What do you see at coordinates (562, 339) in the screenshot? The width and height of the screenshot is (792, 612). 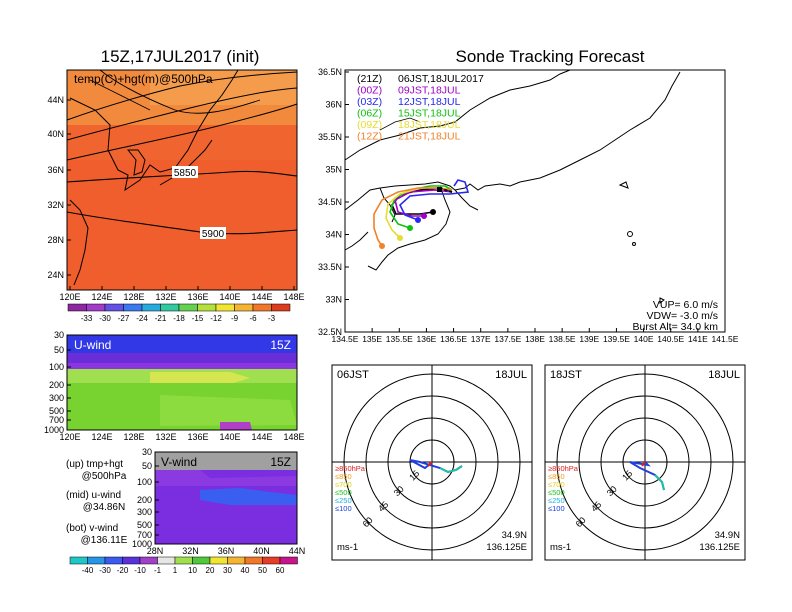 I see `track-lon-label: 138.5E` at bounding box center [562, 339].